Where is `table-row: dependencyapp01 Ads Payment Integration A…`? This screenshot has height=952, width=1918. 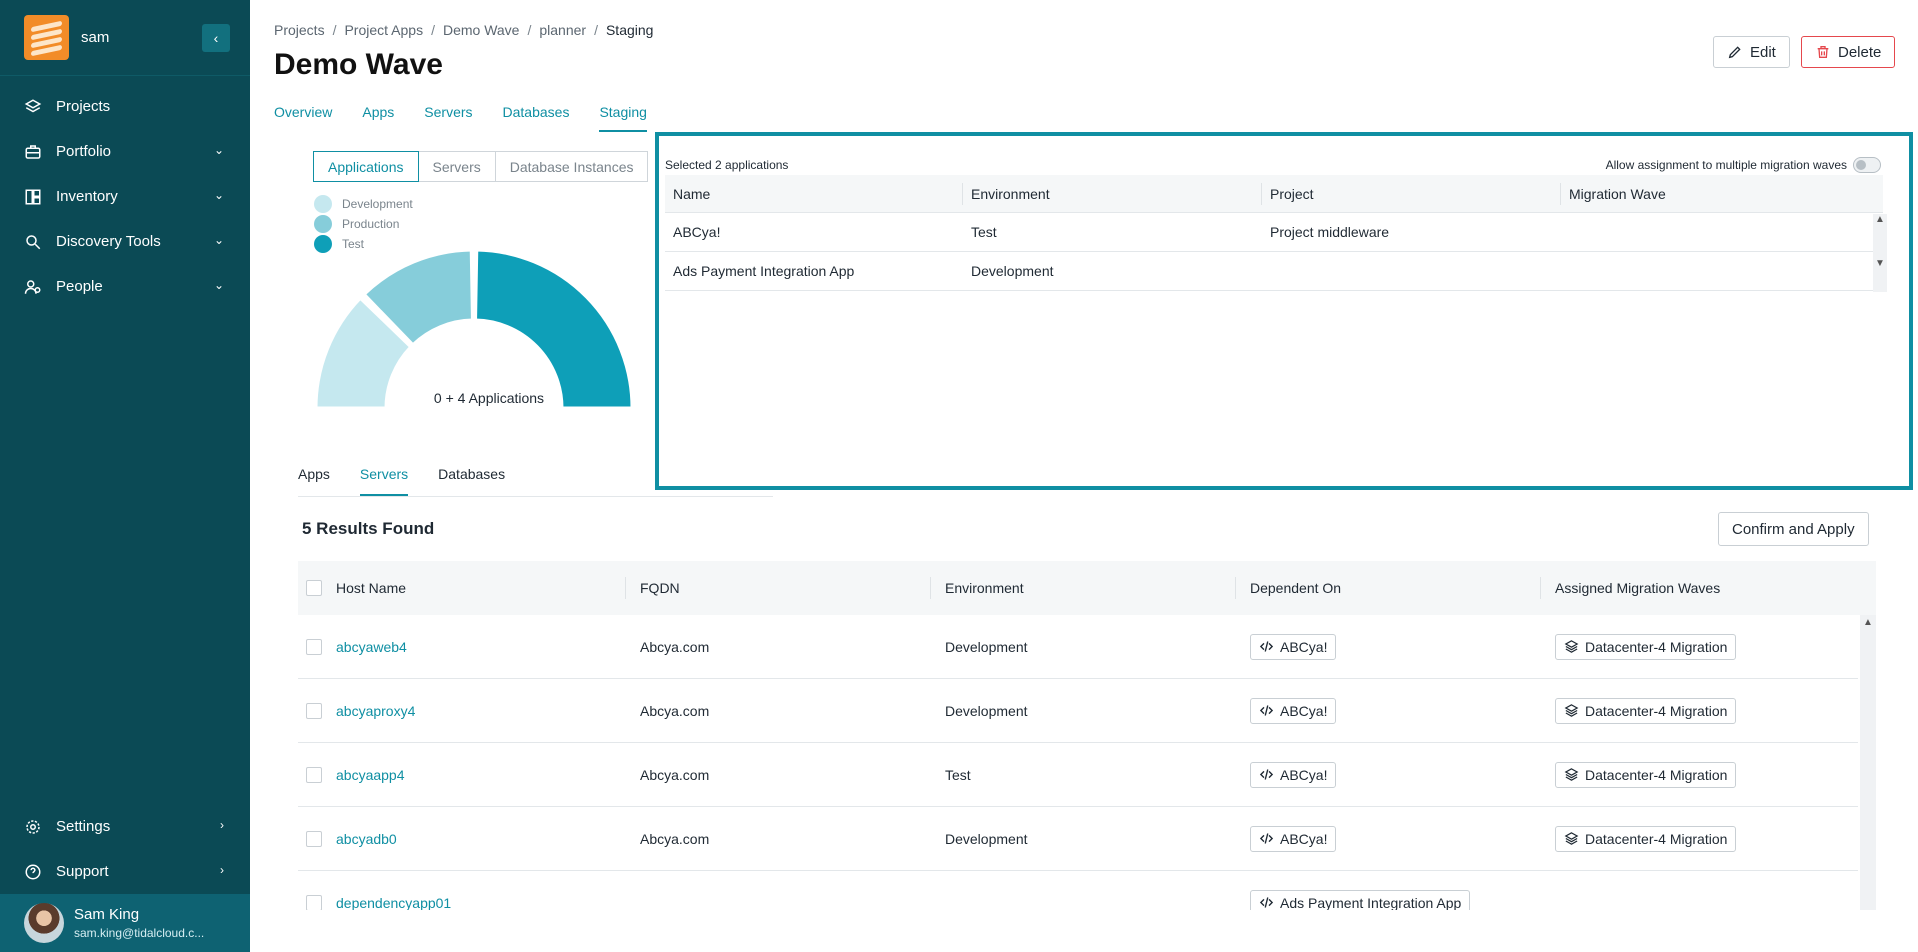 table-row: dependencyapp01 Ads Payment Integration A… is located at coordinates (1078, 890).